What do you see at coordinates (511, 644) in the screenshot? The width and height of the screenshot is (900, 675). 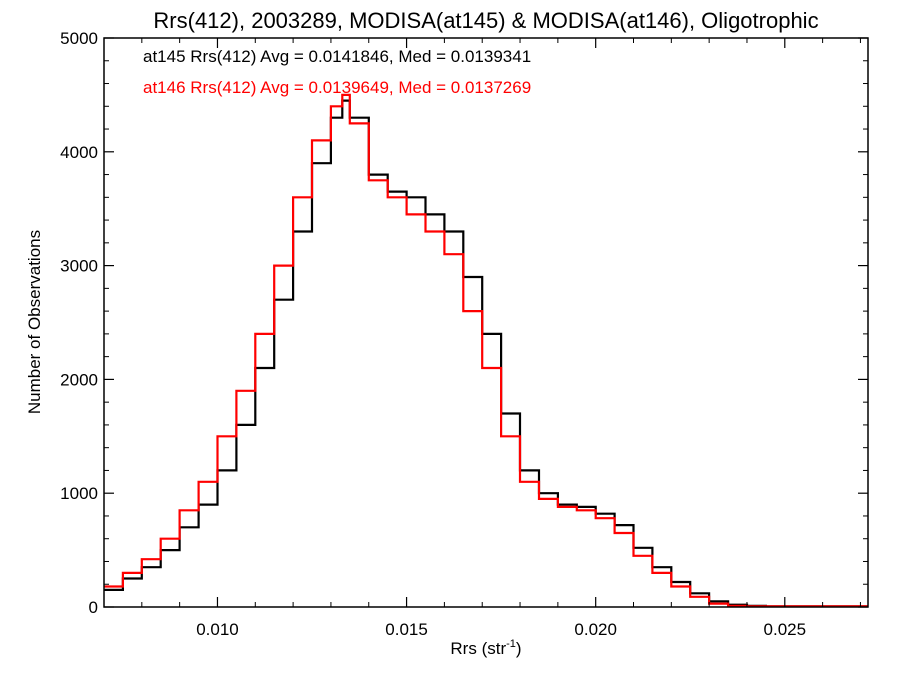 I see `x-axis-label-superscript: -1` at bounding box center [511, 644].